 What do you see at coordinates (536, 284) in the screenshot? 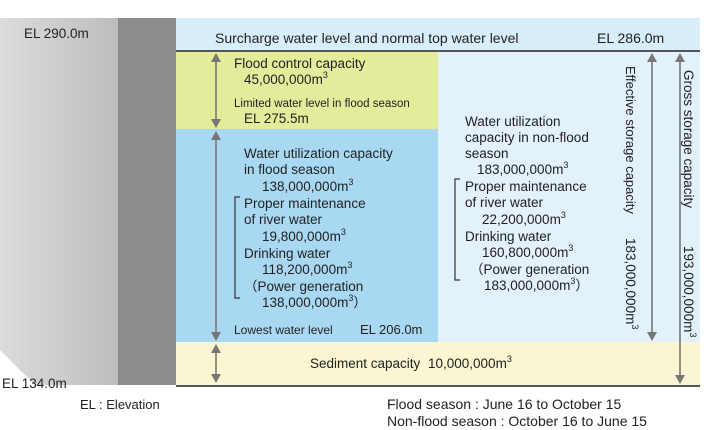
I see `nonflood-power-value: 183,000,000m3）` at bounding box center [536, 284].